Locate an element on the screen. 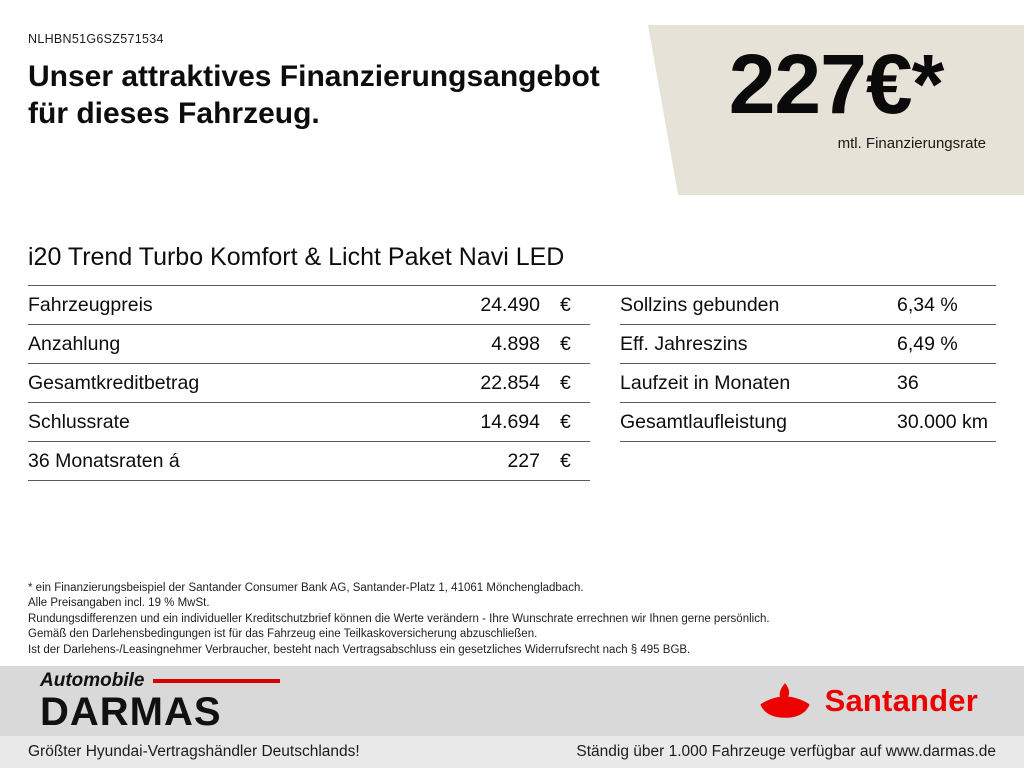  monthly-rate-caption: mtl. Finanzierungsrate is located at coordinates (911, 143).